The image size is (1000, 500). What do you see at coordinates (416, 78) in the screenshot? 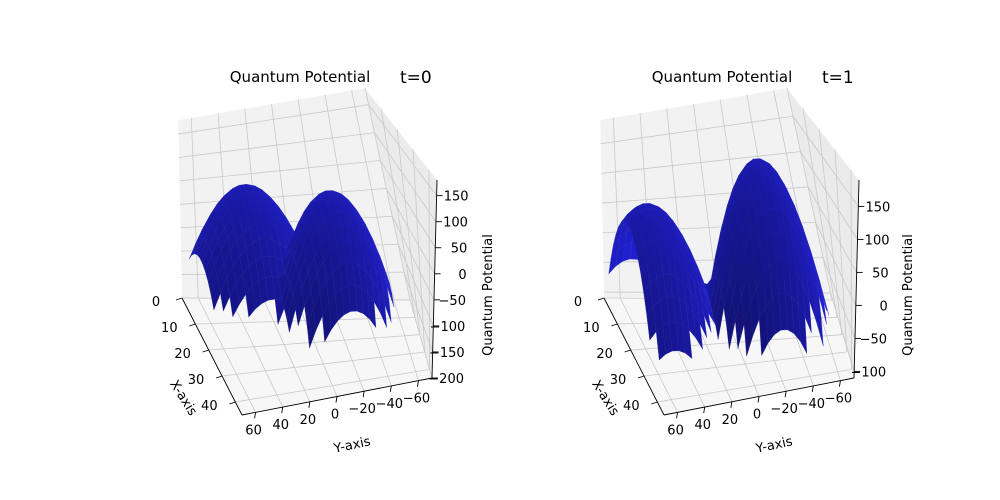
I see `time-annotation: t=0` at bounding box center [416, 78].